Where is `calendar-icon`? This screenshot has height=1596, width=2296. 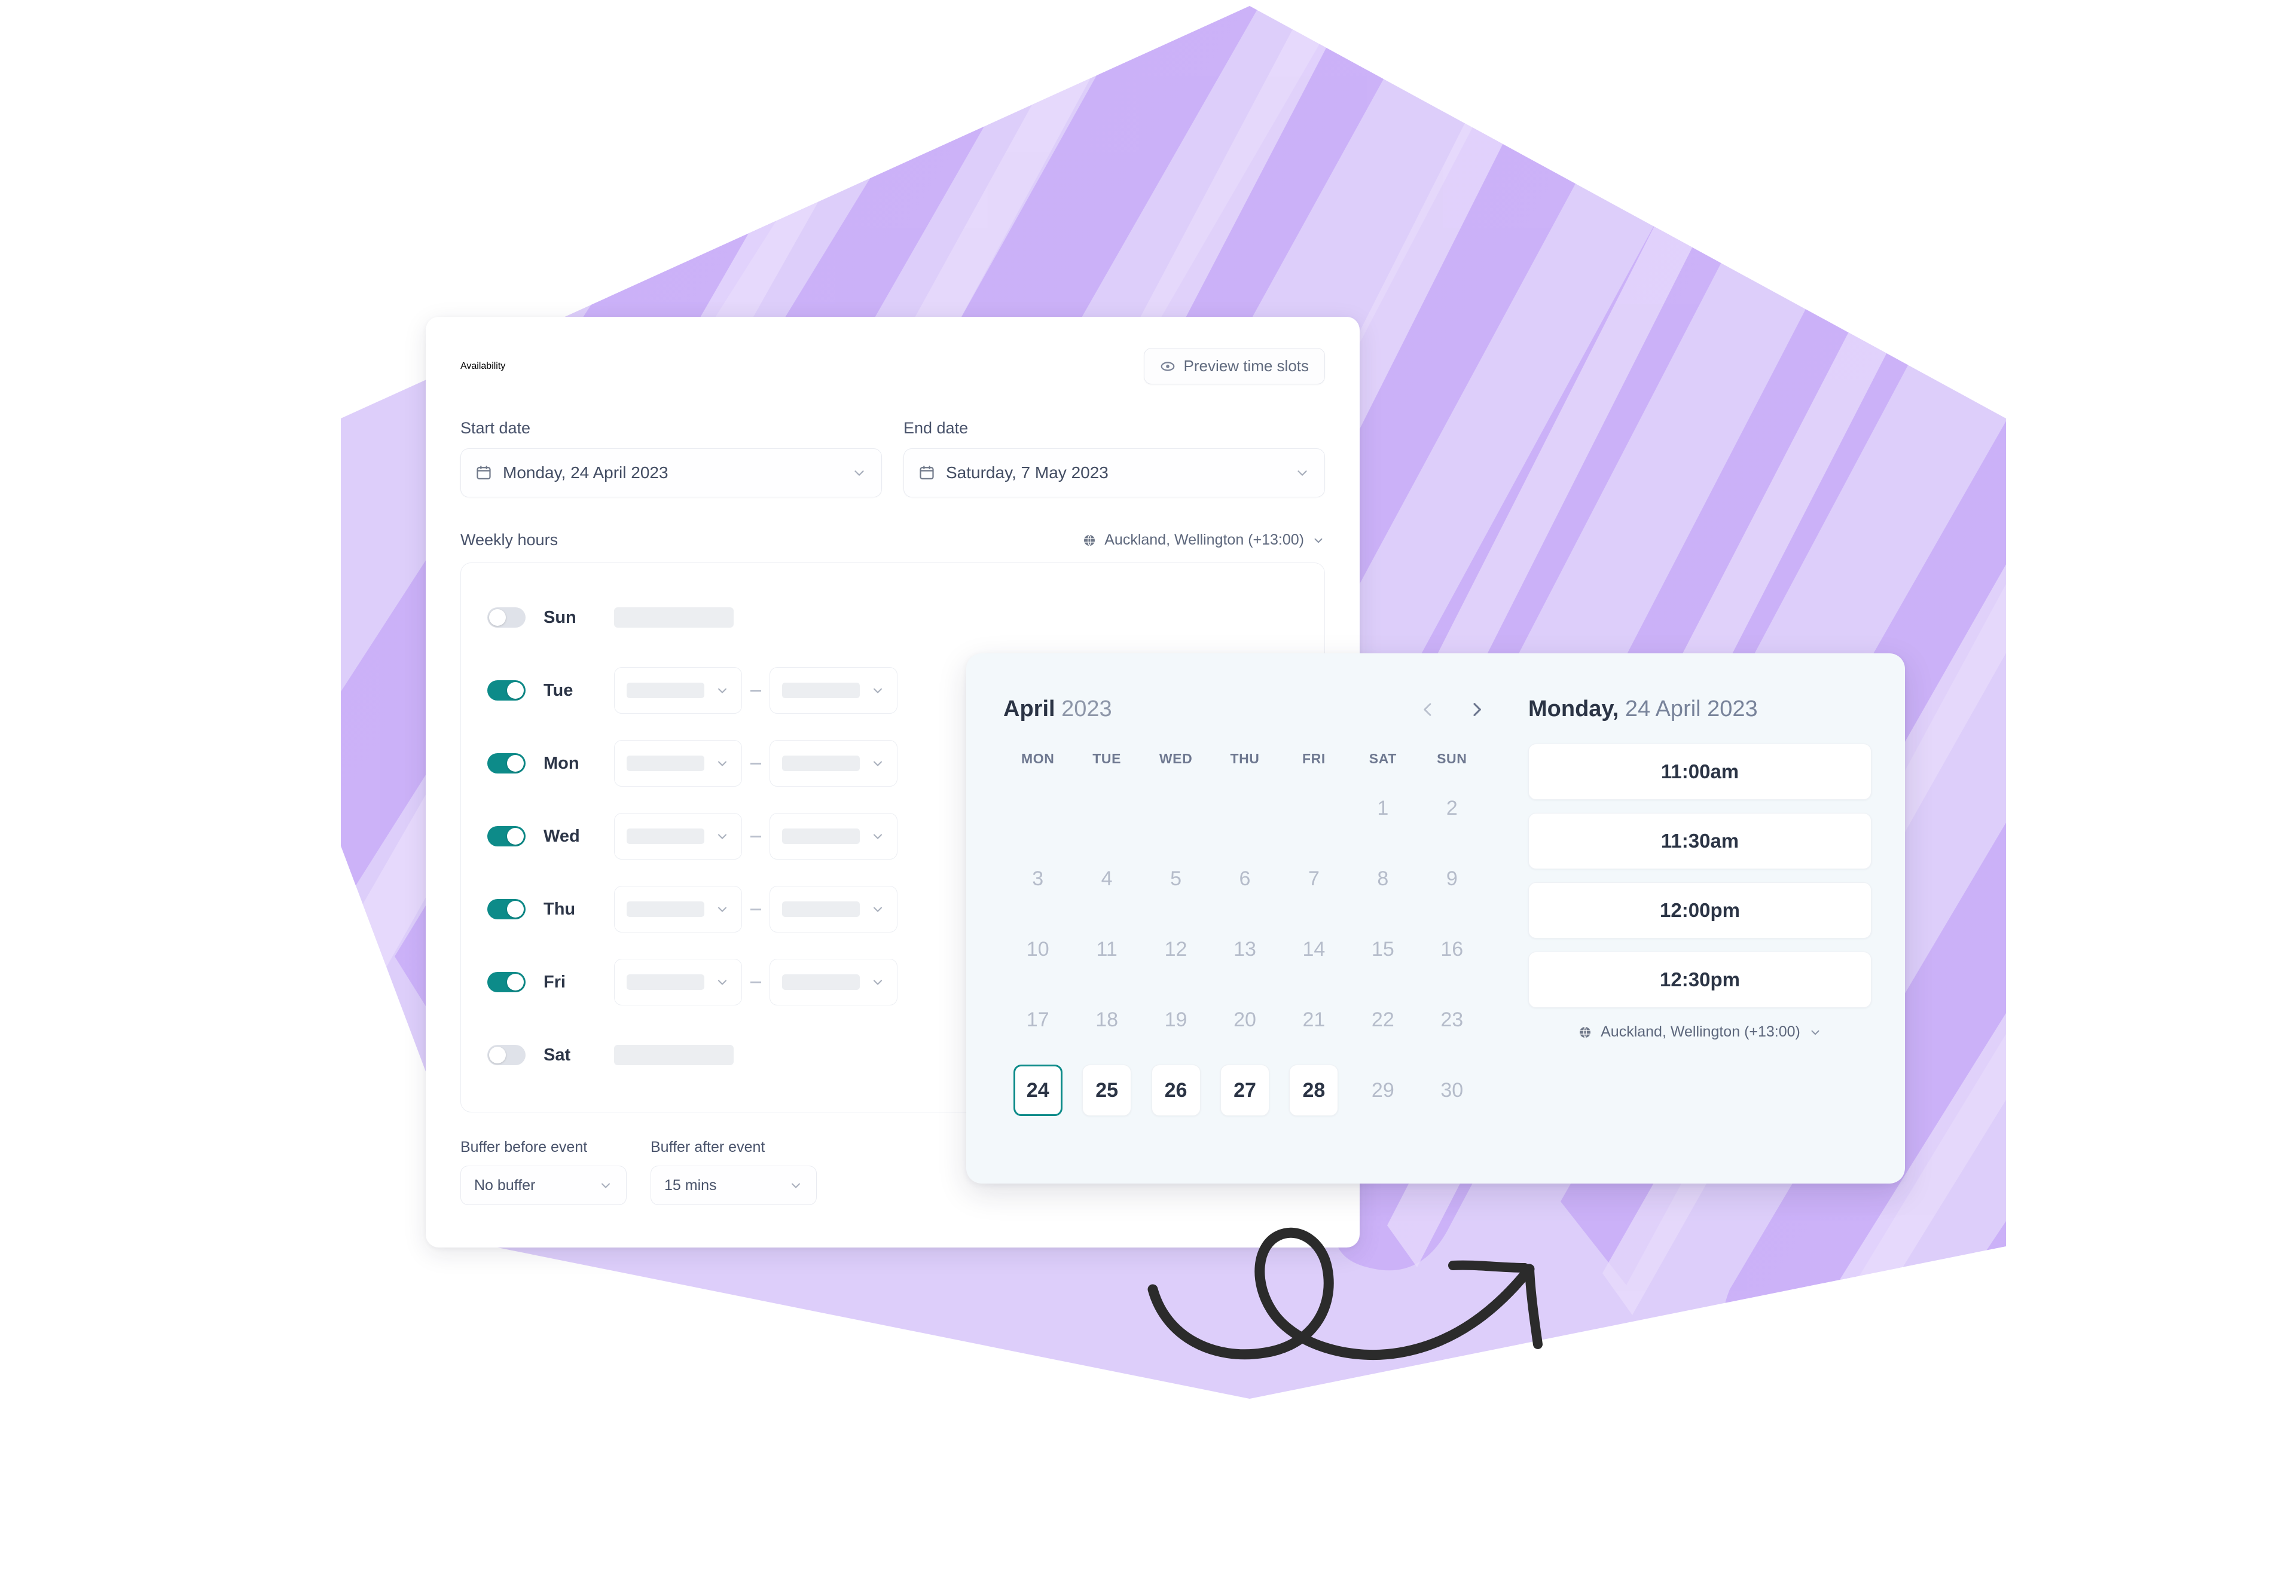
calendar-icon is located at coordinates (926, 472).